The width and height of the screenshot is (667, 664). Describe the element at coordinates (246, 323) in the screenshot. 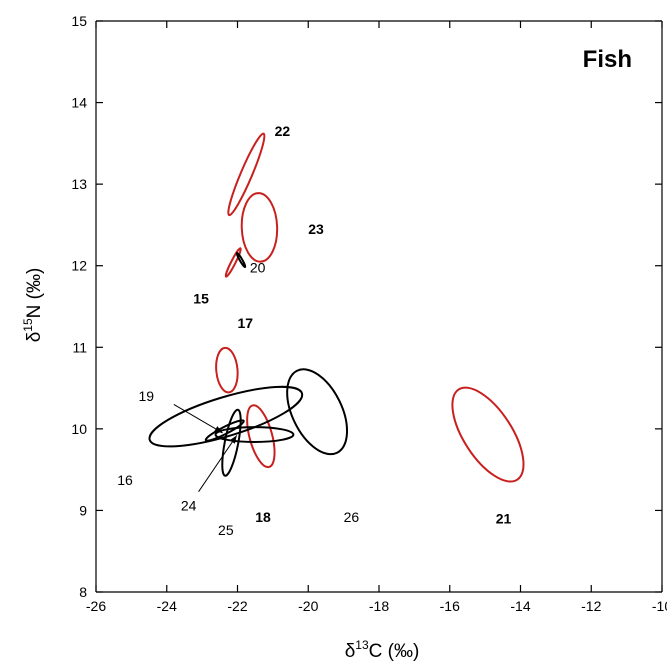

I see `ellipse-label-17: 17` at that location.